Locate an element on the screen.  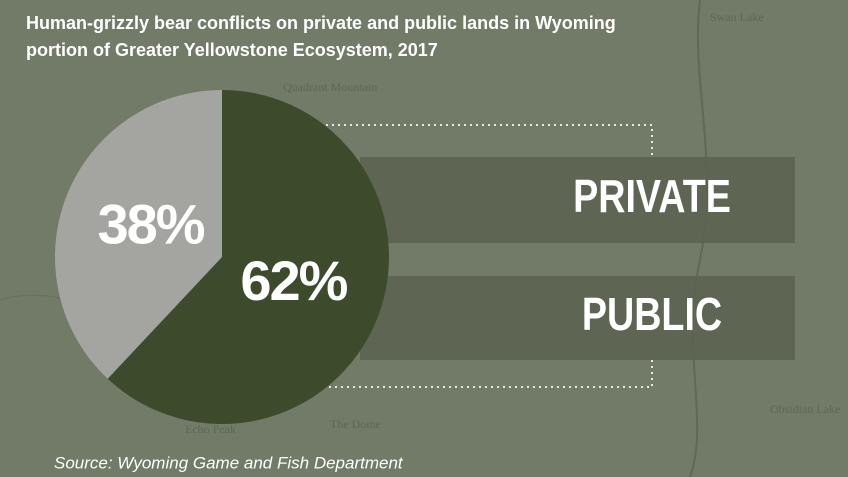
pie-slice is located at coordinates (138, 234).